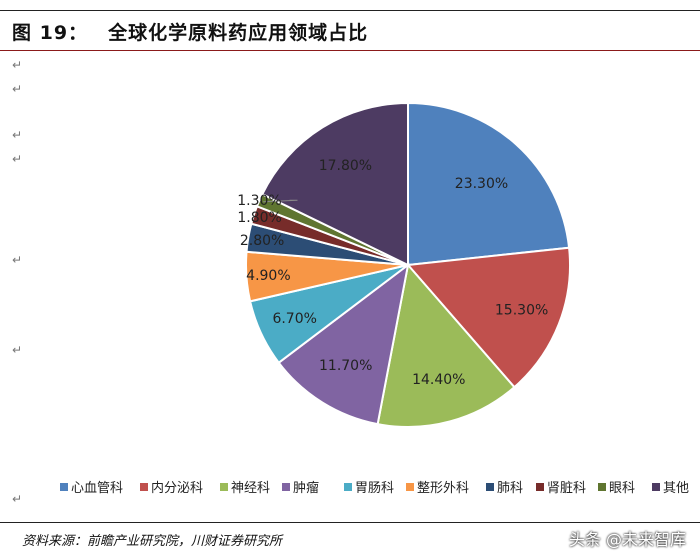 This screenshot has width=700, height=551. What do you see at coordinates (238, 33) in the screenshot?
I see `figure-title-text: 全球化学原料药应用领域占比` at bounding box center [238, 33].